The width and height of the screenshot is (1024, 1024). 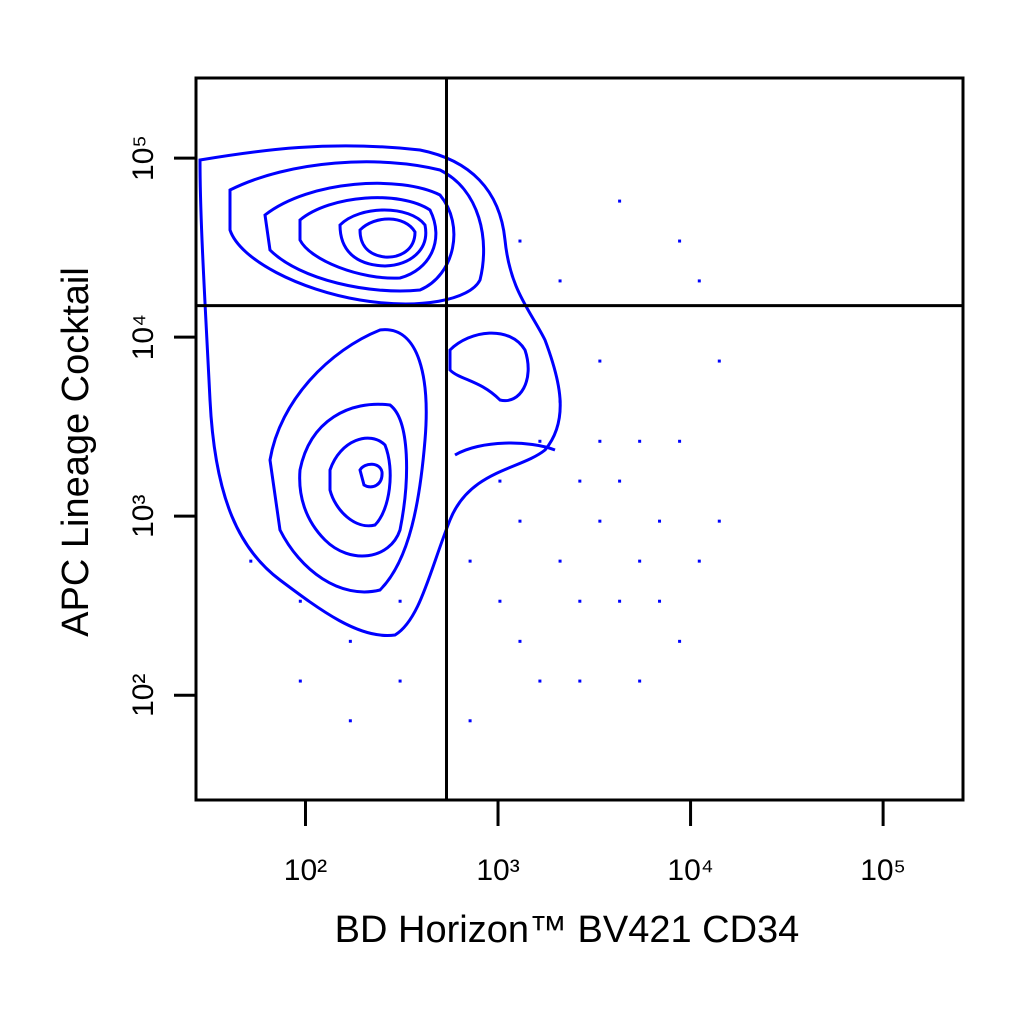 What do you see at coordinates (76, 452) in the screenshot?
I see `y-axis-title: APC Lineage Cocktail` at bounding box center [76, 452].